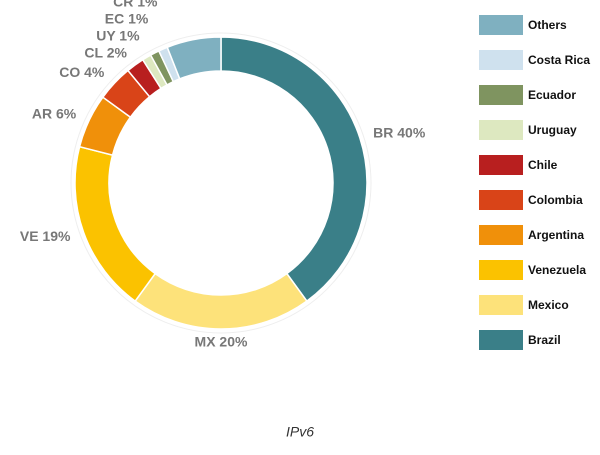 The image size is (600, 455). I want to click on legend-label: Brazil, so click(544, 340).